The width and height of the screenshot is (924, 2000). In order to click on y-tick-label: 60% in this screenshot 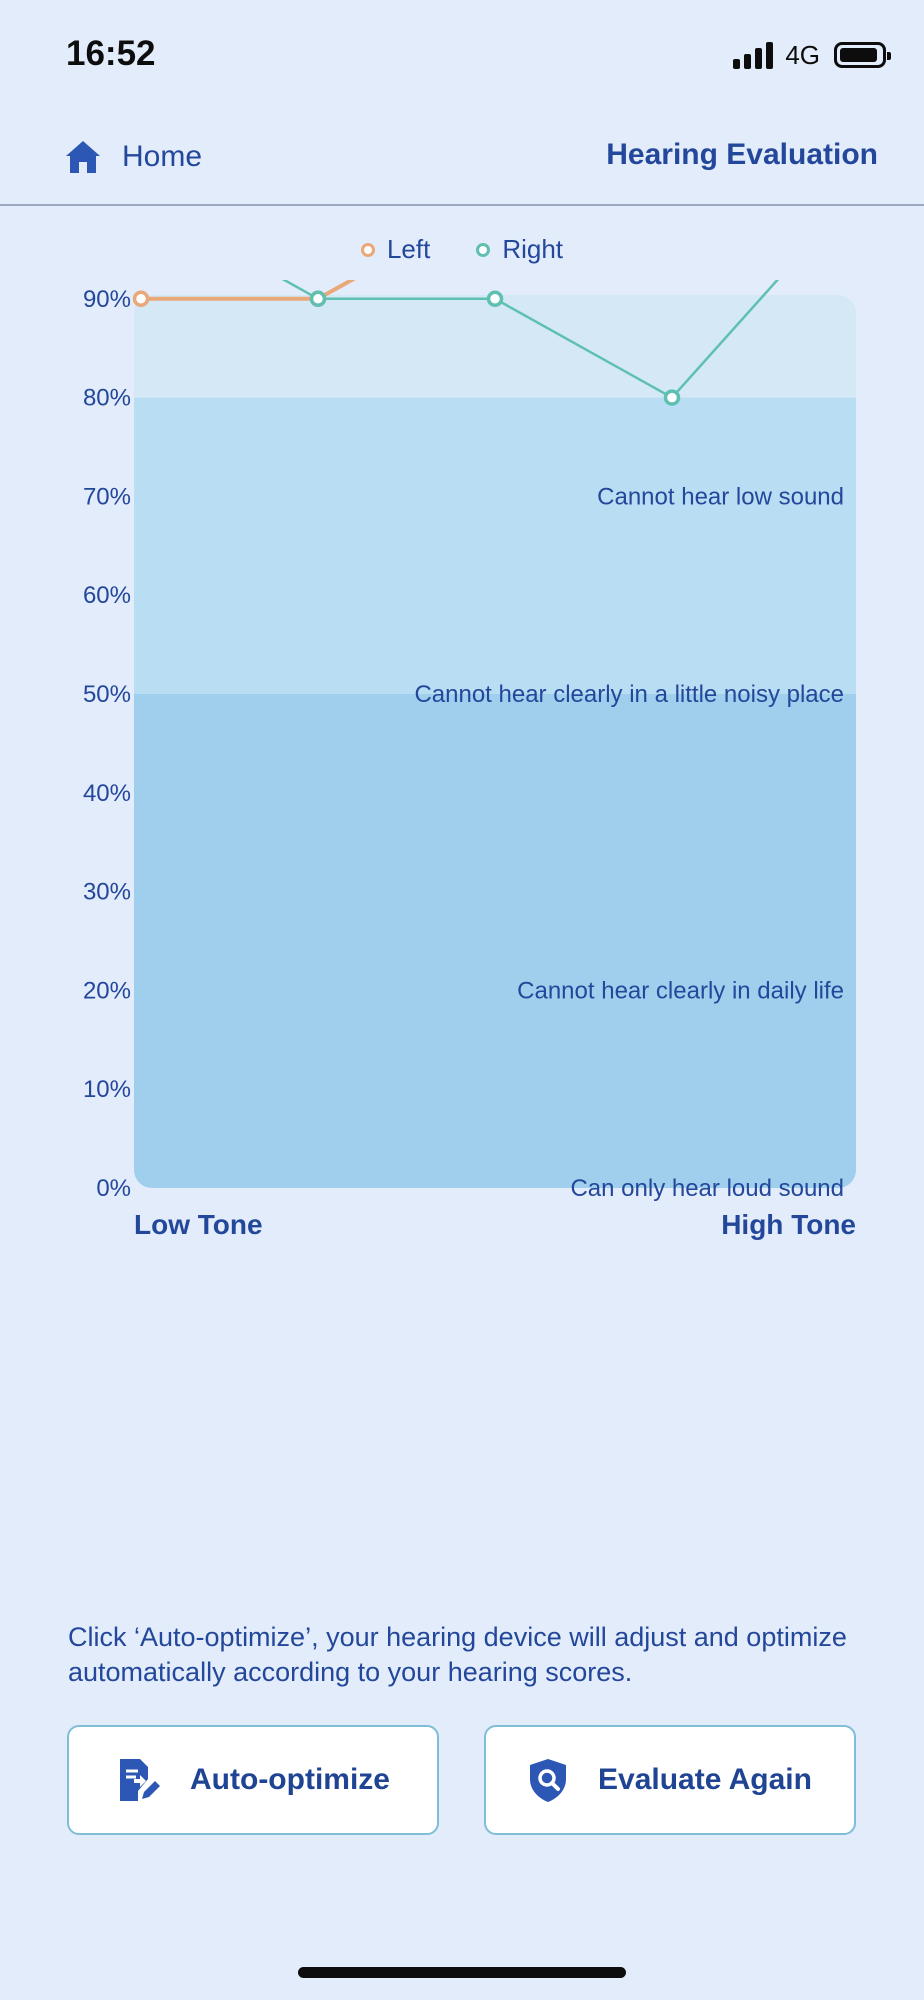, I will do `click(107, 595)`.